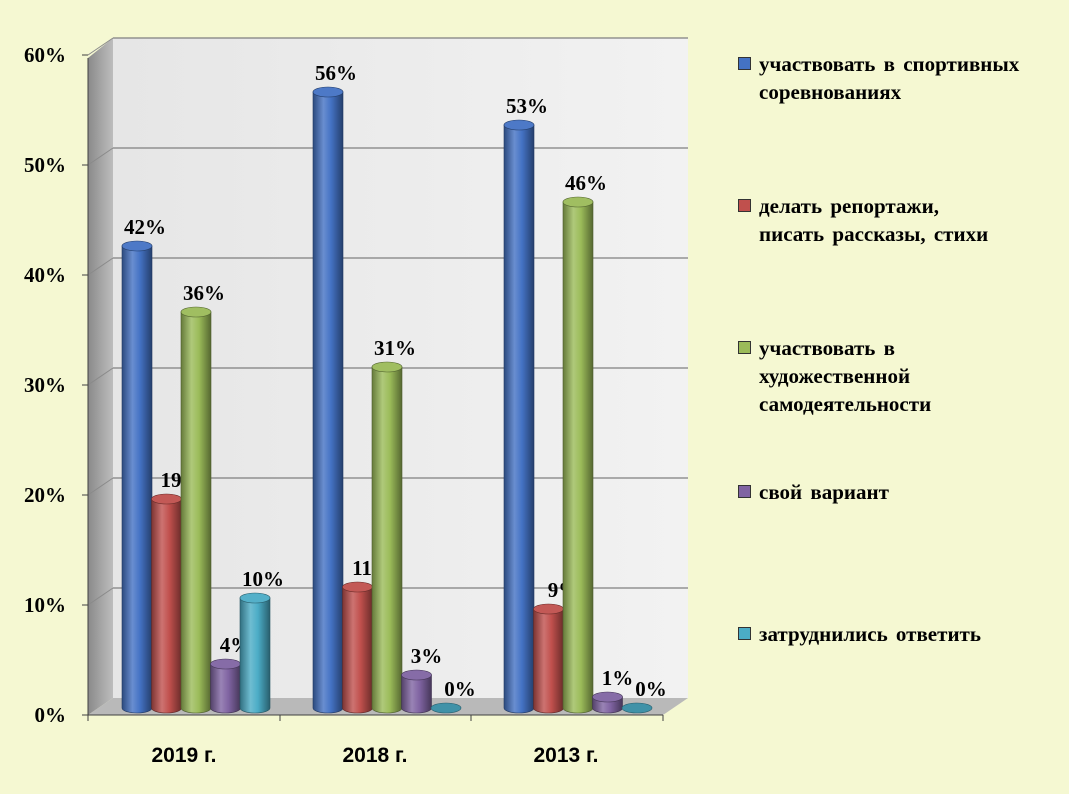  I want to click on legend-label: затруднились ответить, so click(870, 634).